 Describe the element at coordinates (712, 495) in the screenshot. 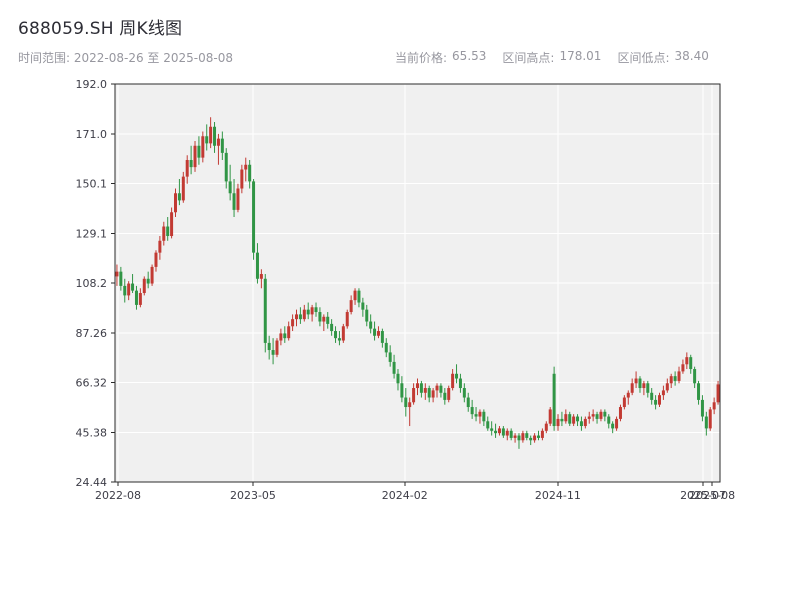

I see `x-tick-label: 2025-08` at that location.